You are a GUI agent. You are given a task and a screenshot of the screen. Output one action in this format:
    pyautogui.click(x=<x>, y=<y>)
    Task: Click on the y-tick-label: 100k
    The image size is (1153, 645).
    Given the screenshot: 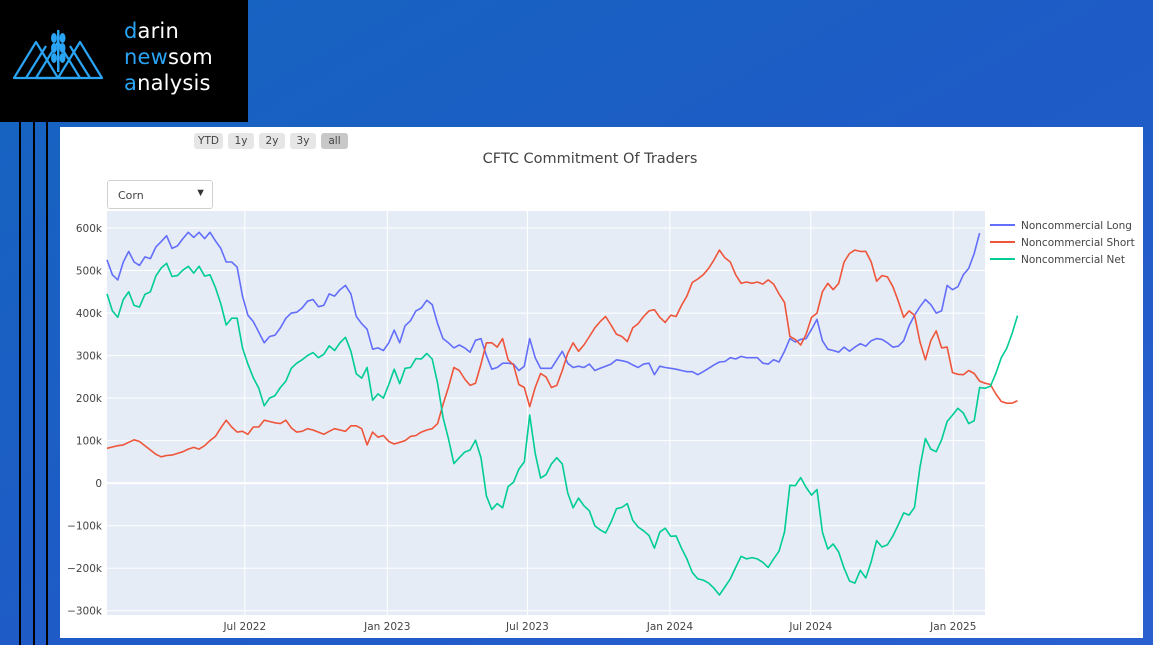 What is the action you would take?
    pyautogui.click(x=89, y=442)
    